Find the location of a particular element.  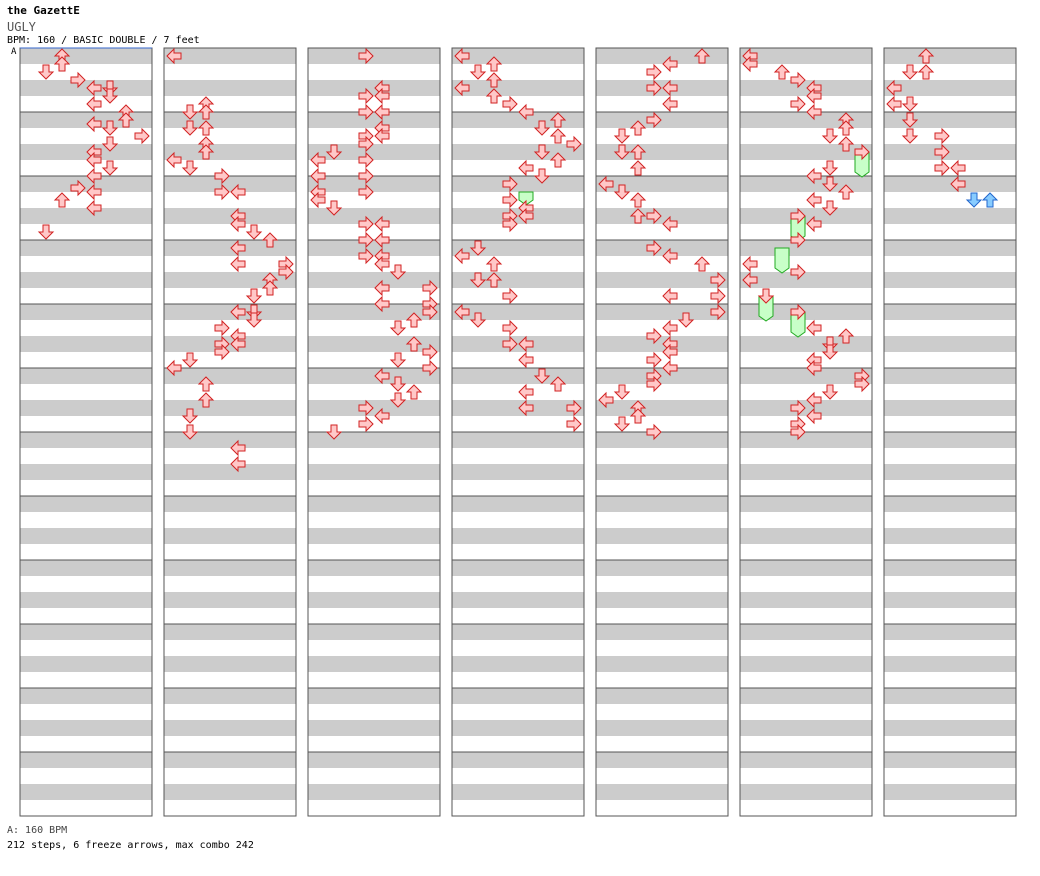

bpm-legend: A: 160 BPM is located at coordinates (37, 830).